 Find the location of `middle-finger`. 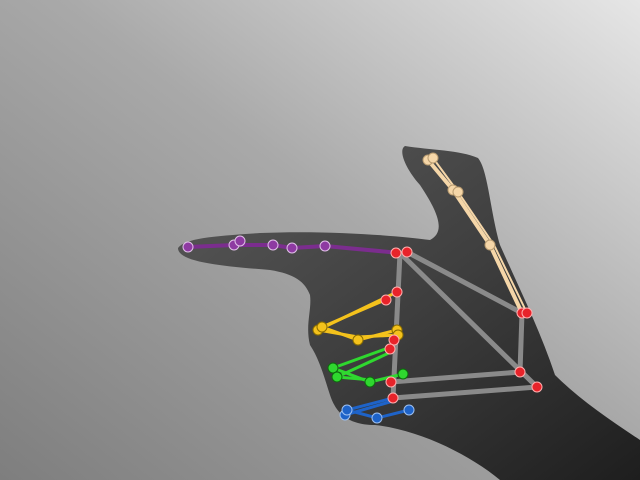

middle-finger is located at coordinates (358, 318).